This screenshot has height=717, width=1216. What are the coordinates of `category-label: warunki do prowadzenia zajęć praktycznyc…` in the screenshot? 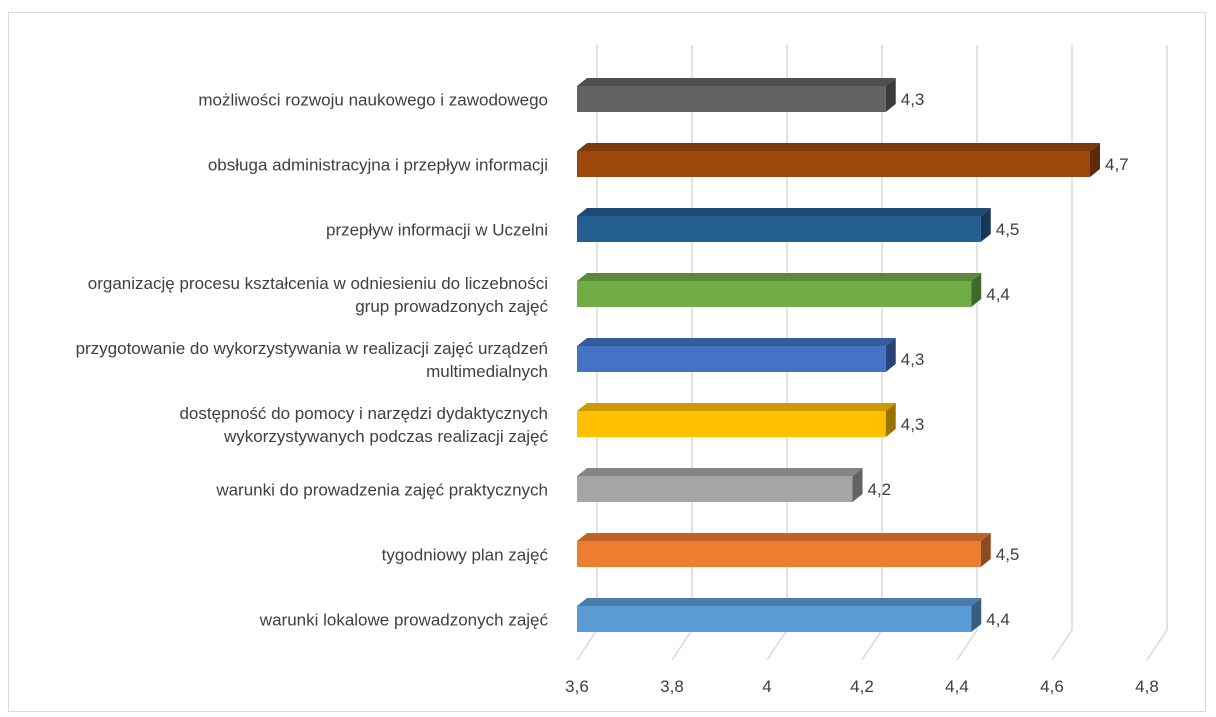 It's located at (382, 490).